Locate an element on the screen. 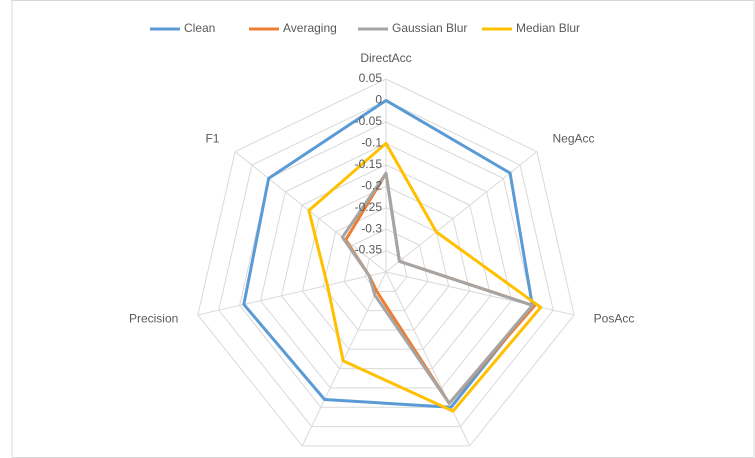  r-tick-label: -0.15 is located at coordinates (369, 164).